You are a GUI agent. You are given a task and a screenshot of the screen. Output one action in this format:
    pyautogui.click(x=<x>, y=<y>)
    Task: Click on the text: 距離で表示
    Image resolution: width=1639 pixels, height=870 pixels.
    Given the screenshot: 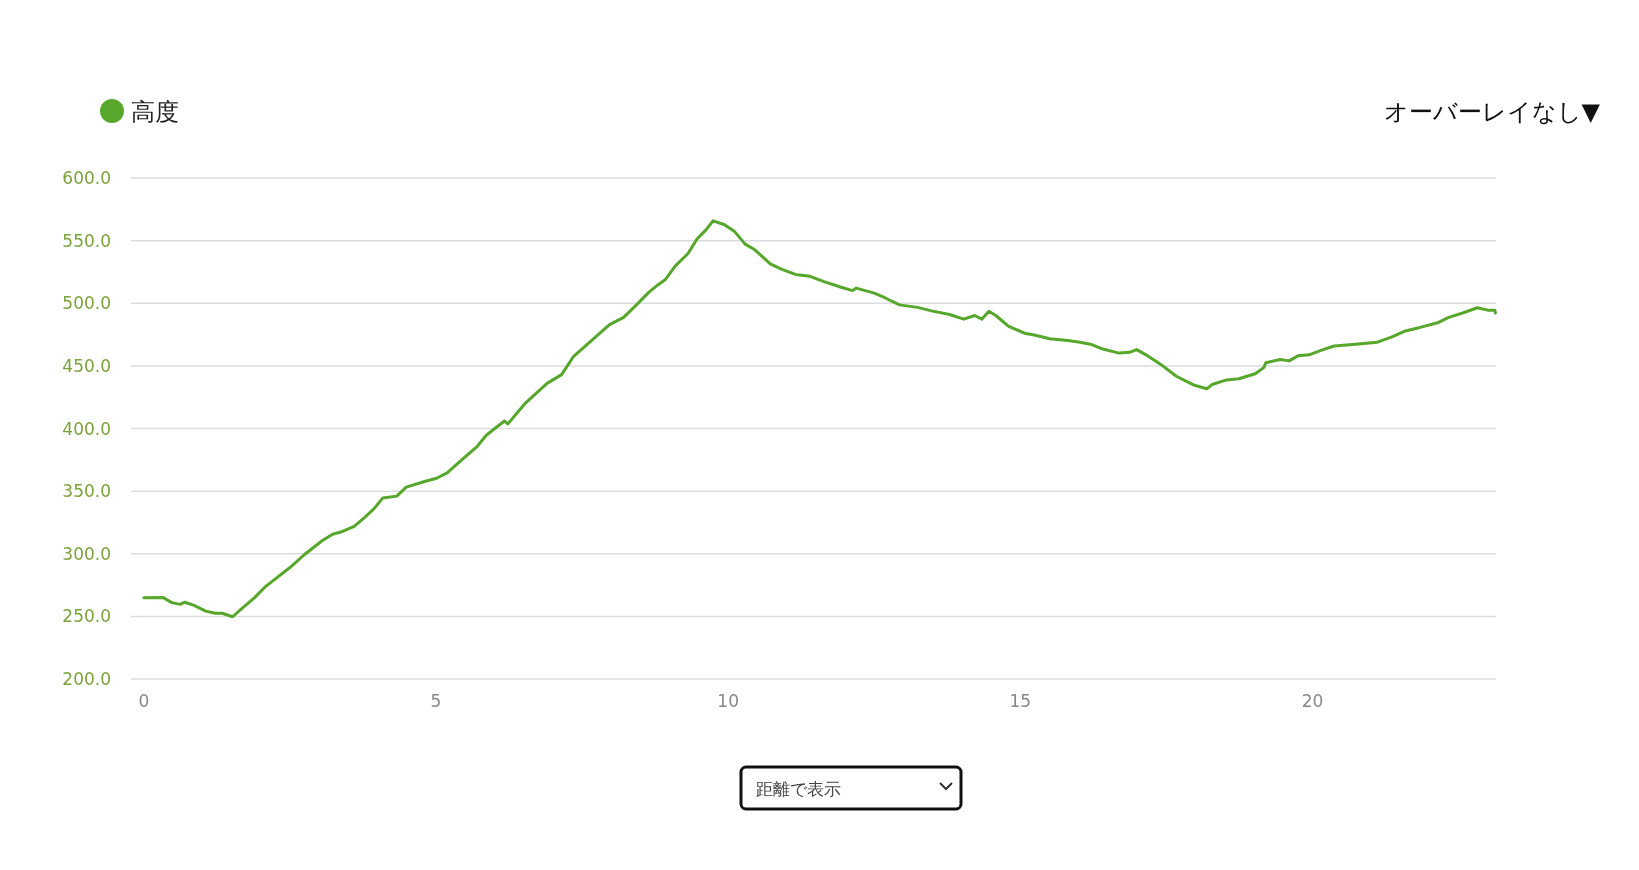 What is the action you would take?
    pyautogui.click(x=798, y=789)
    